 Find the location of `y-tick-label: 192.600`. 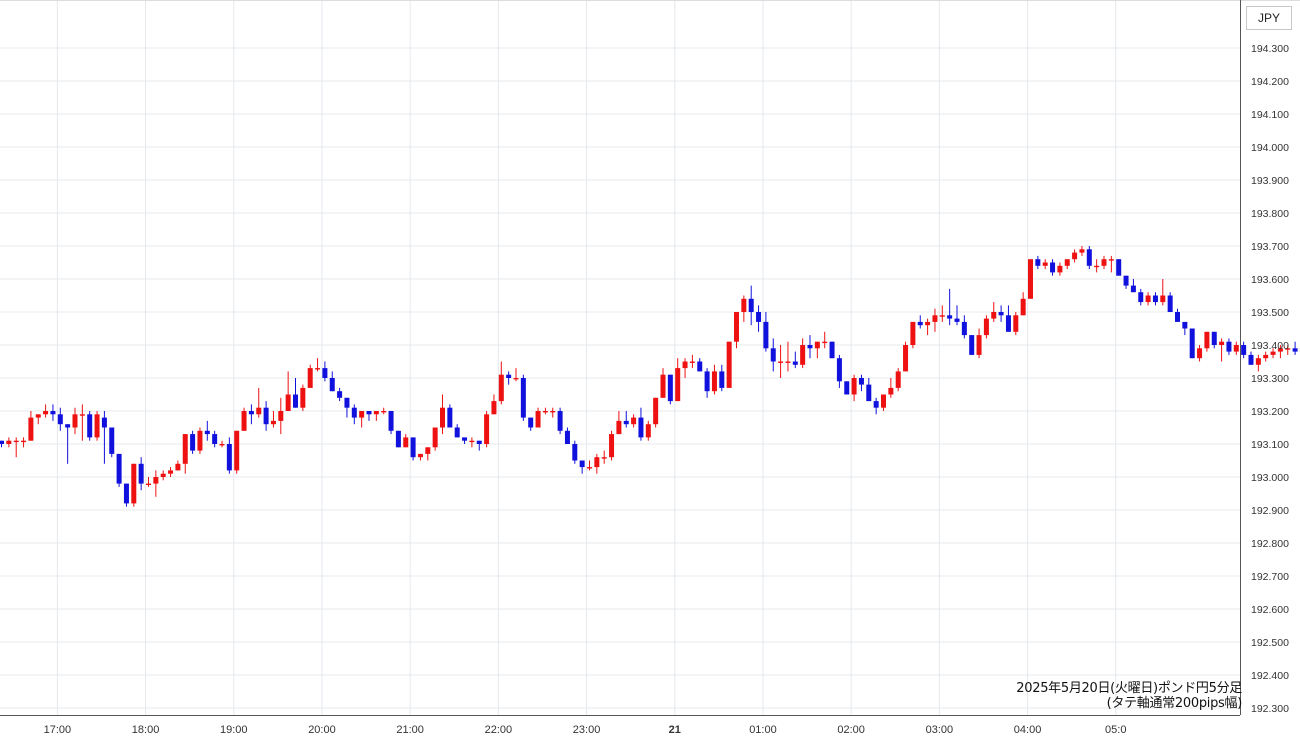

y-tick-label: 192.600 is located at coordinates (1270, 610).